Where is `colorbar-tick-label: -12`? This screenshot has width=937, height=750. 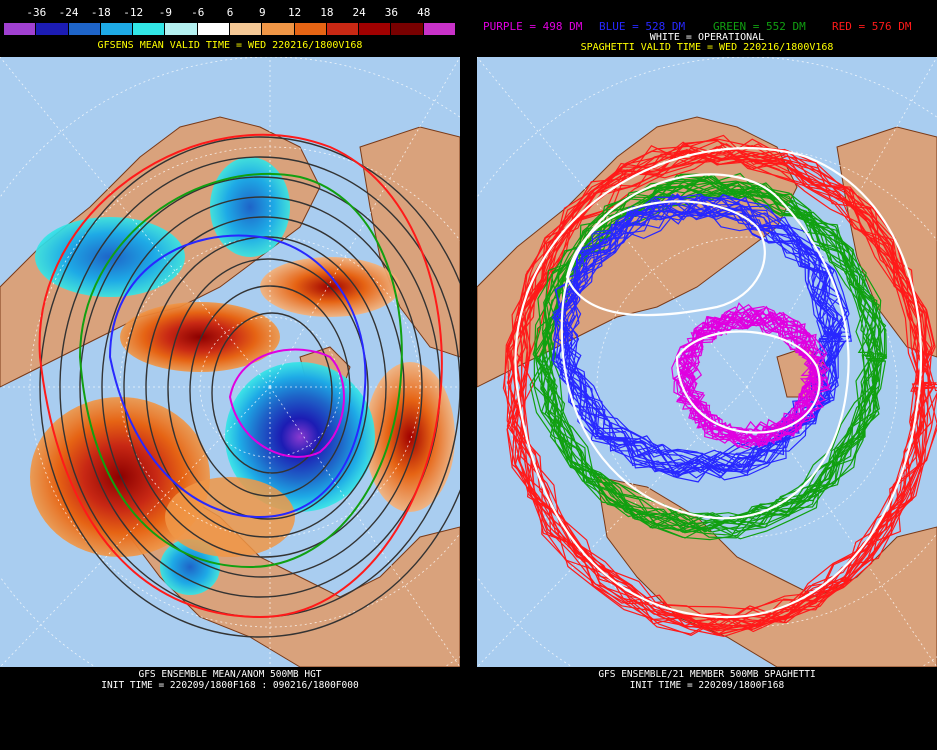 colorbar-tick-label: -12 is located at coordinates (133, 12).